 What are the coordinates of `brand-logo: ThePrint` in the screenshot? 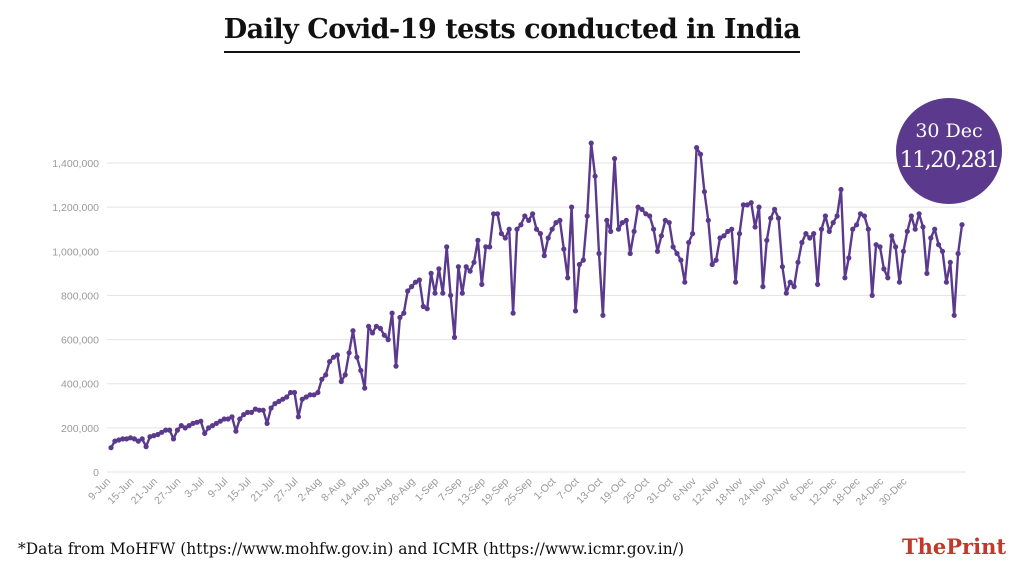 It's located at (954, 546).